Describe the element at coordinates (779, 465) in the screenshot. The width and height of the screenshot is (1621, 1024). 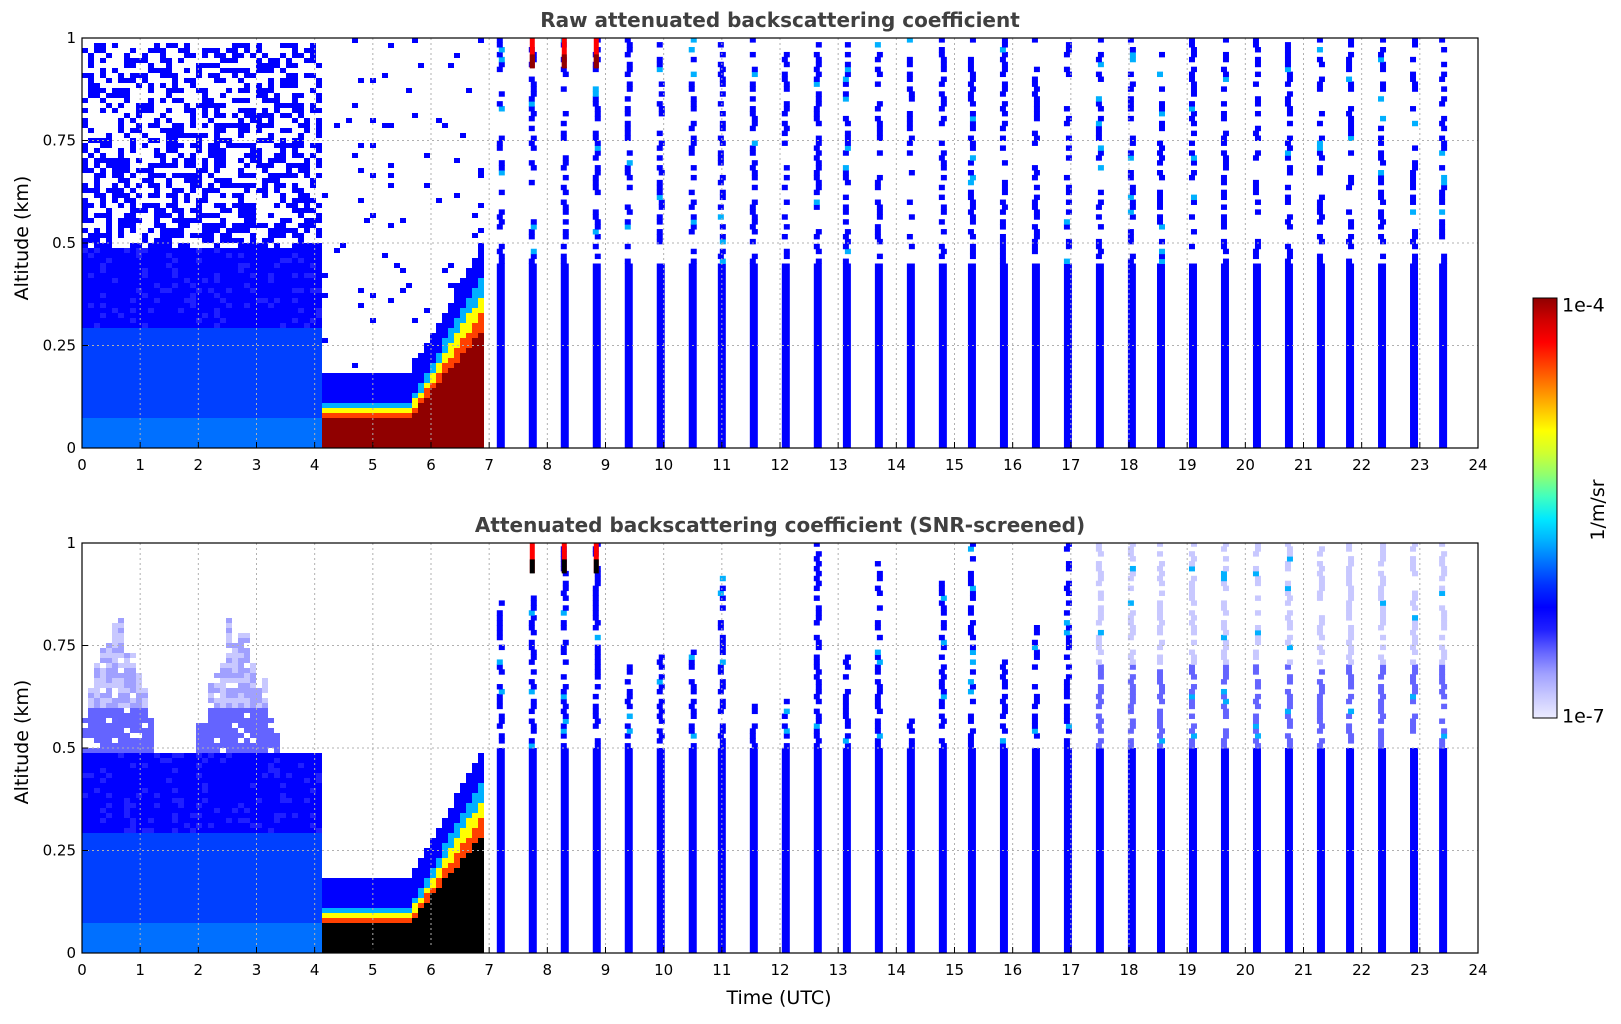
I see `x-tick-label: 12` at that location.